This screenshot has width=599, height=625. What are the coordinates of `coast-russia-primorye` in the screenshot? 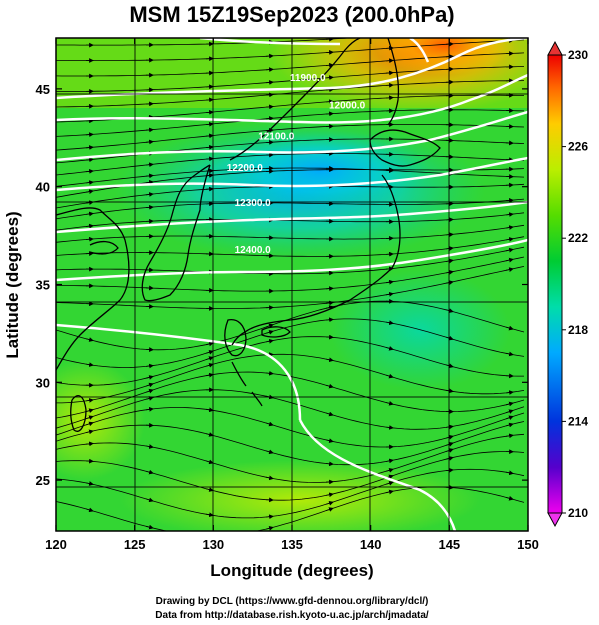 It's located at (295, 99).